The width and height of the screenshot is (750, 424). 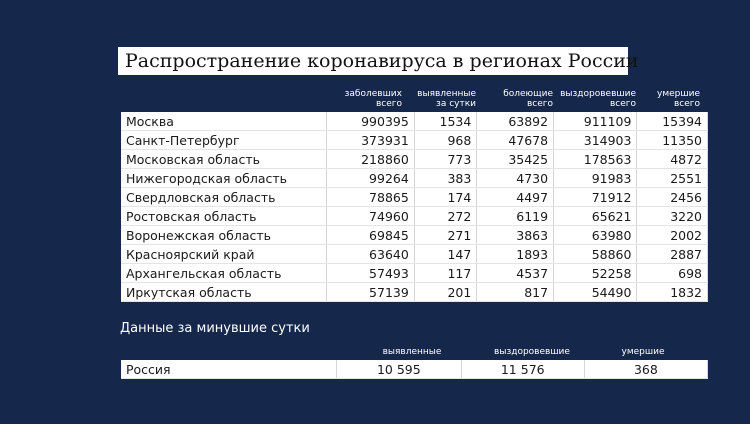 I want to click on region-cell: Свердловская область, so click(x=224, y=197).